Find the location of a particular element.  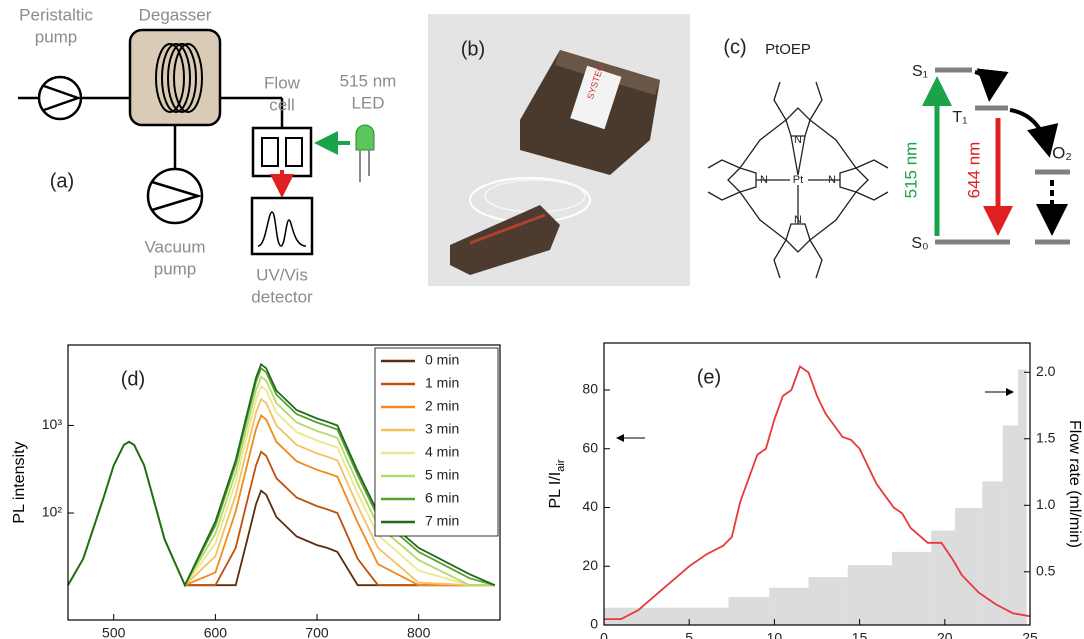

legend-box is located at coordinates (436, 442).